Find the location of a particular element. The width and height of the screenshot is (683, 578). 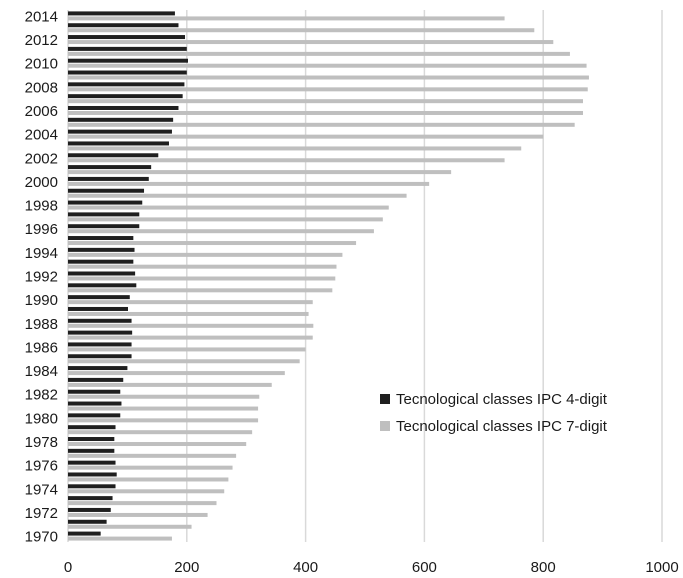

bar-4-digit-1996 is located at coordinates (104, 226).